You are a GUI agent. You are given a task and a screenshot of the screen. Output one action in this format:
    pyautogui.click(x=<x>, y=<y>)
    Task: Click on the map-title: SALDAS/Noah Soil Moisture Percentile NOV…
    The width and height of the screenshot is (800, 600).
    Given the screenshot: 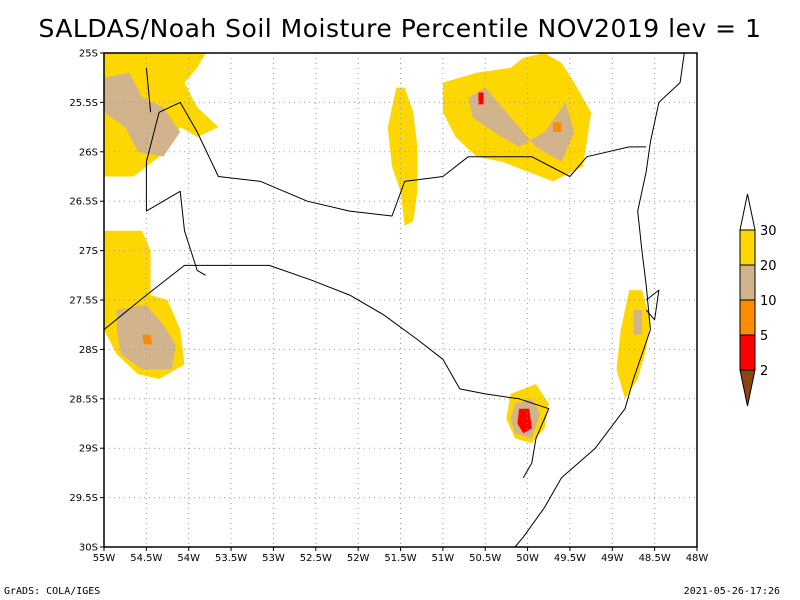 What is the action you would take?
    pyautogui.click(x=400, y=28)
    